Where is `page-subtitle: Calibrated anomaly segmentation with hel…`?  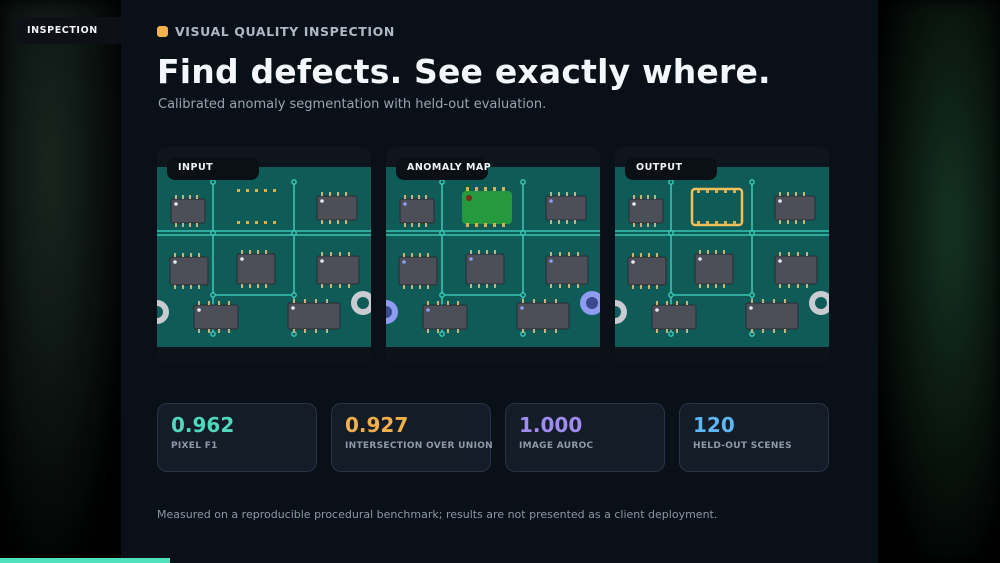 page-subtitle: Calibrated anomaly segmentation with hel… is located at coordinates (352, 104).